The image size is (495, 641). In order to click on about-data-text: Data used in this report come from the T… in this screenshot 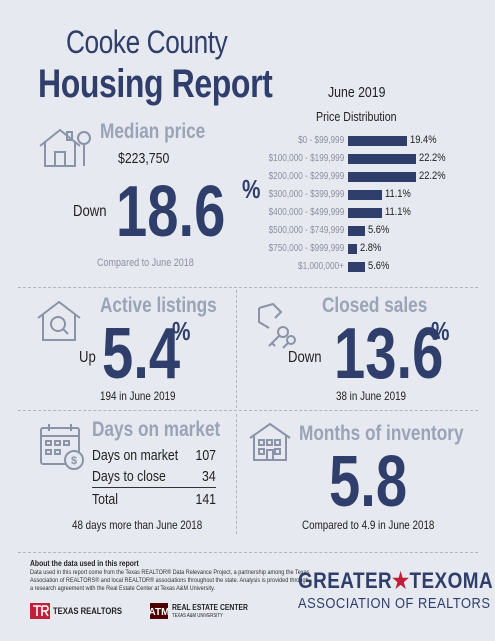, I will do `click(170, 580)`.